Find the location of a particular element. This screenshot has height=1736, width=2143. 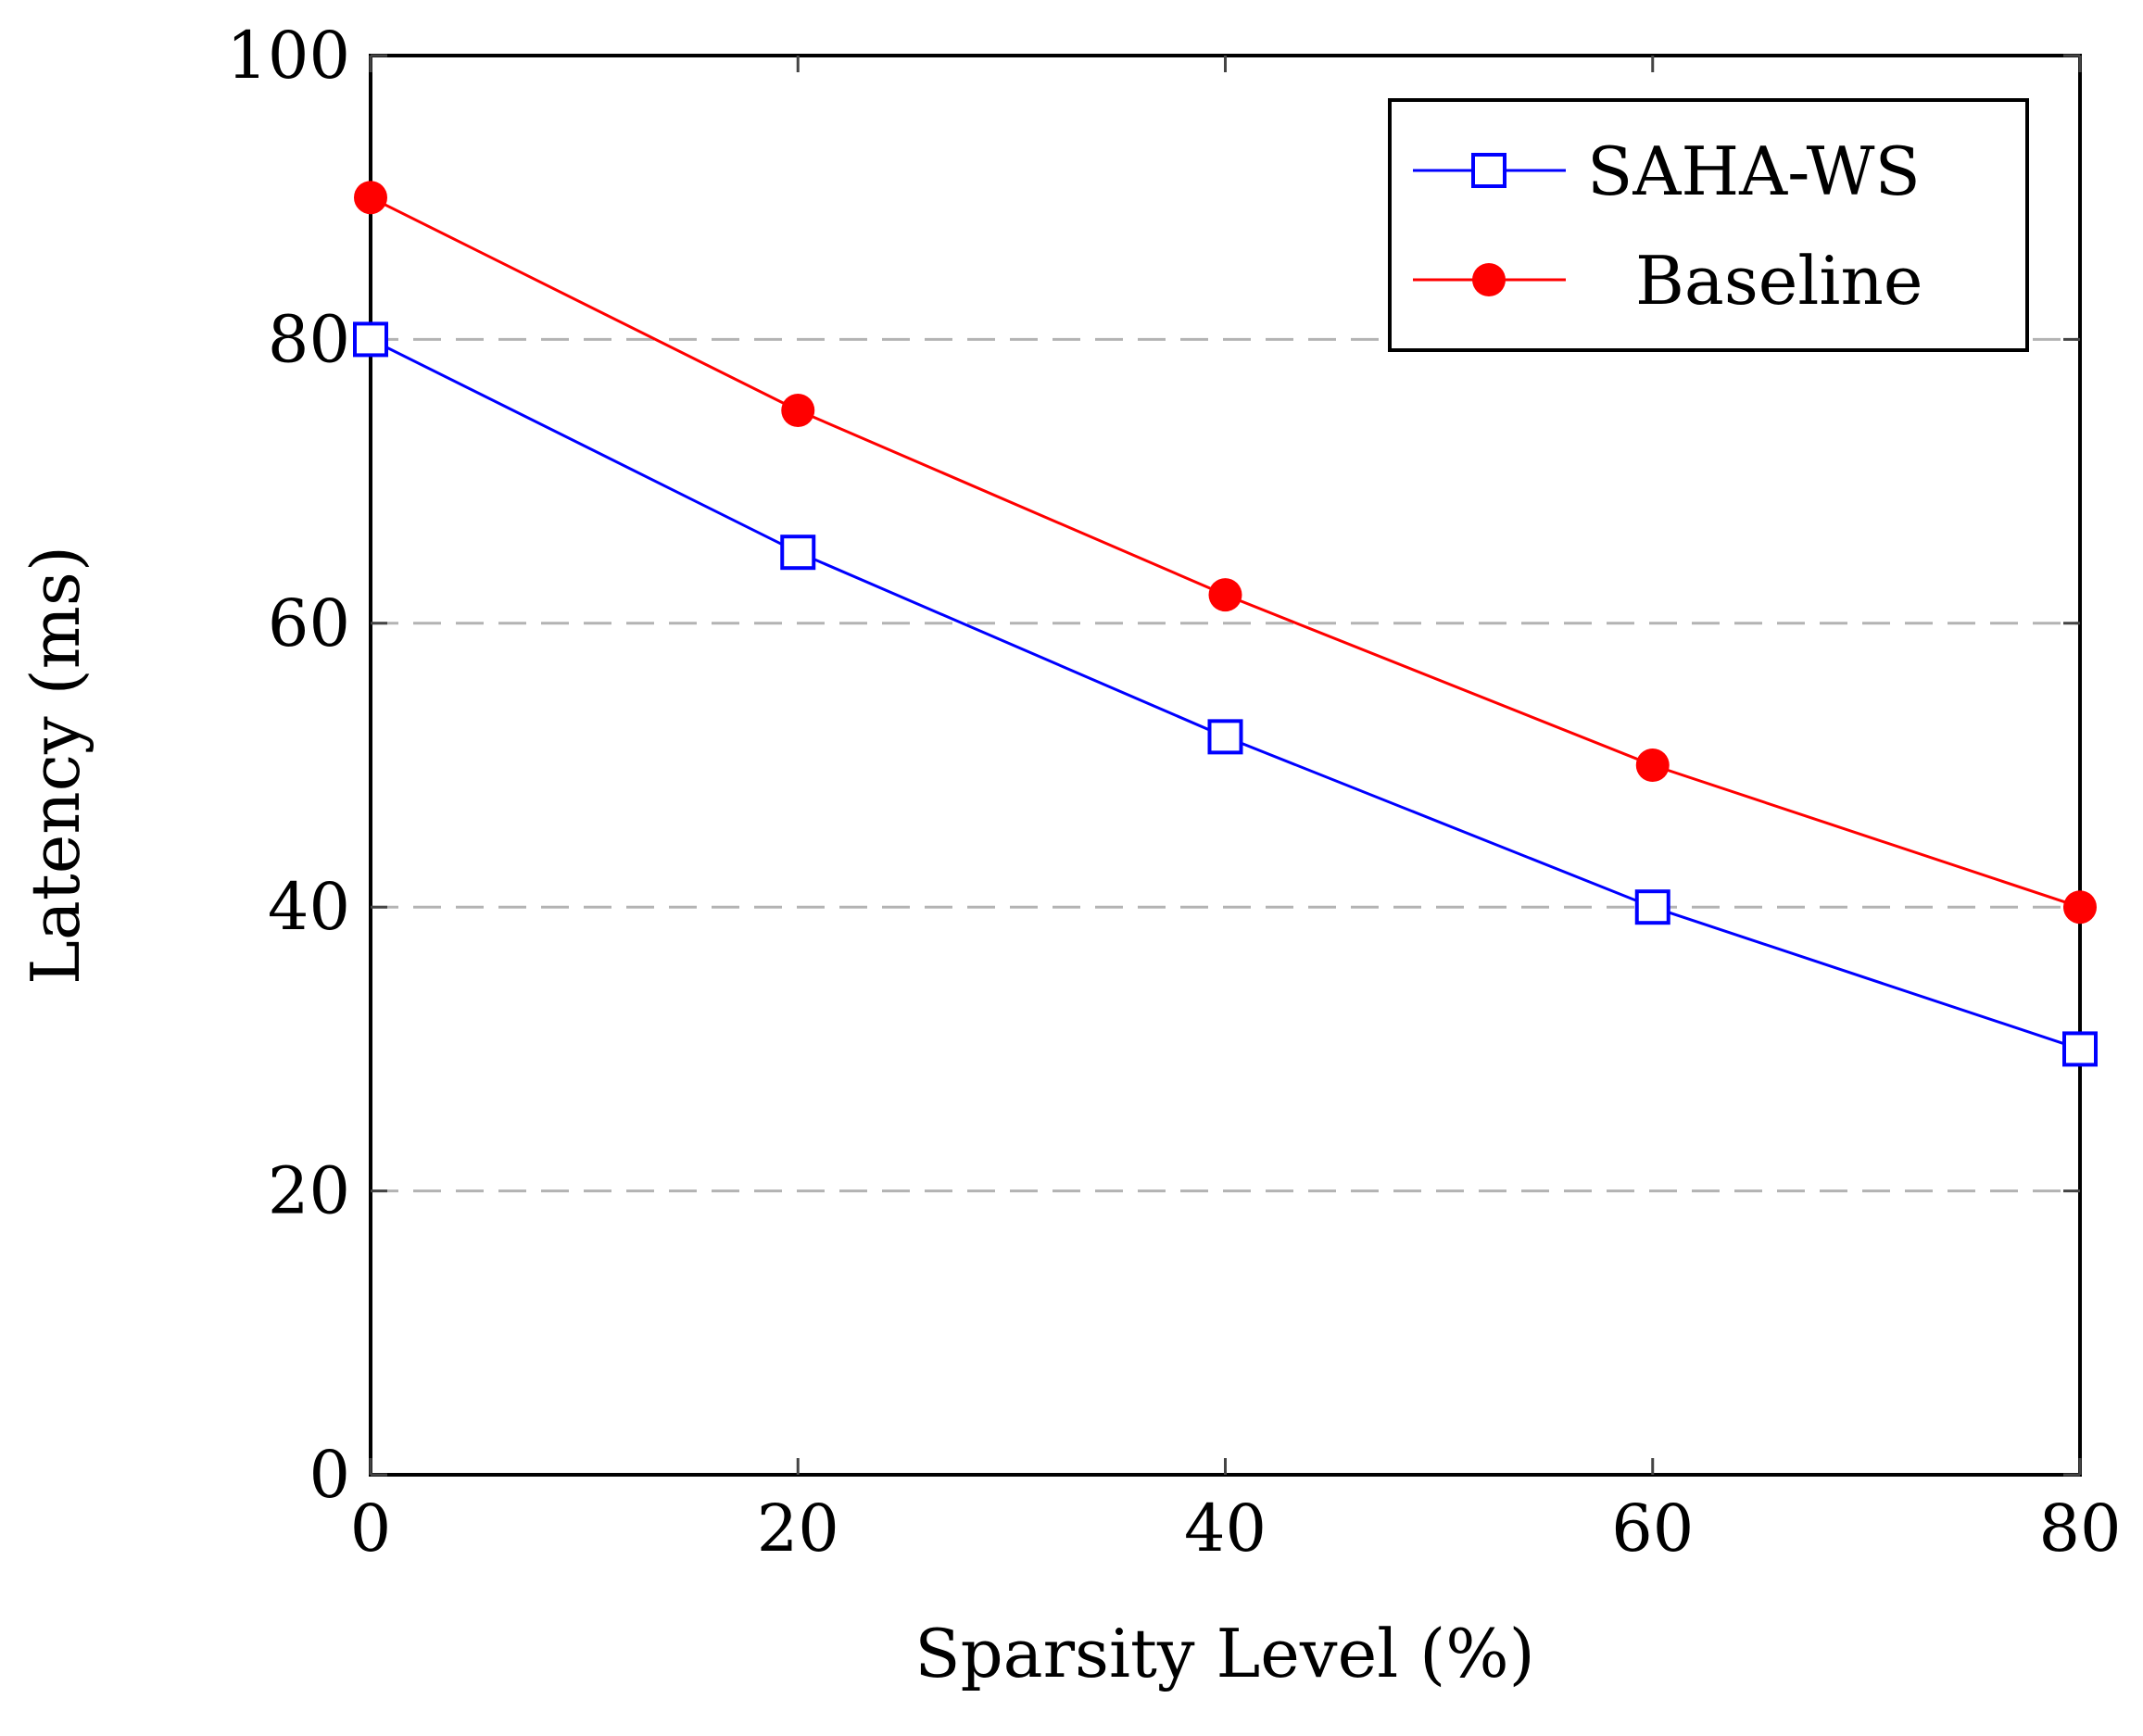

x-tick-label: 80 is located at coordinates (2079, 1528).